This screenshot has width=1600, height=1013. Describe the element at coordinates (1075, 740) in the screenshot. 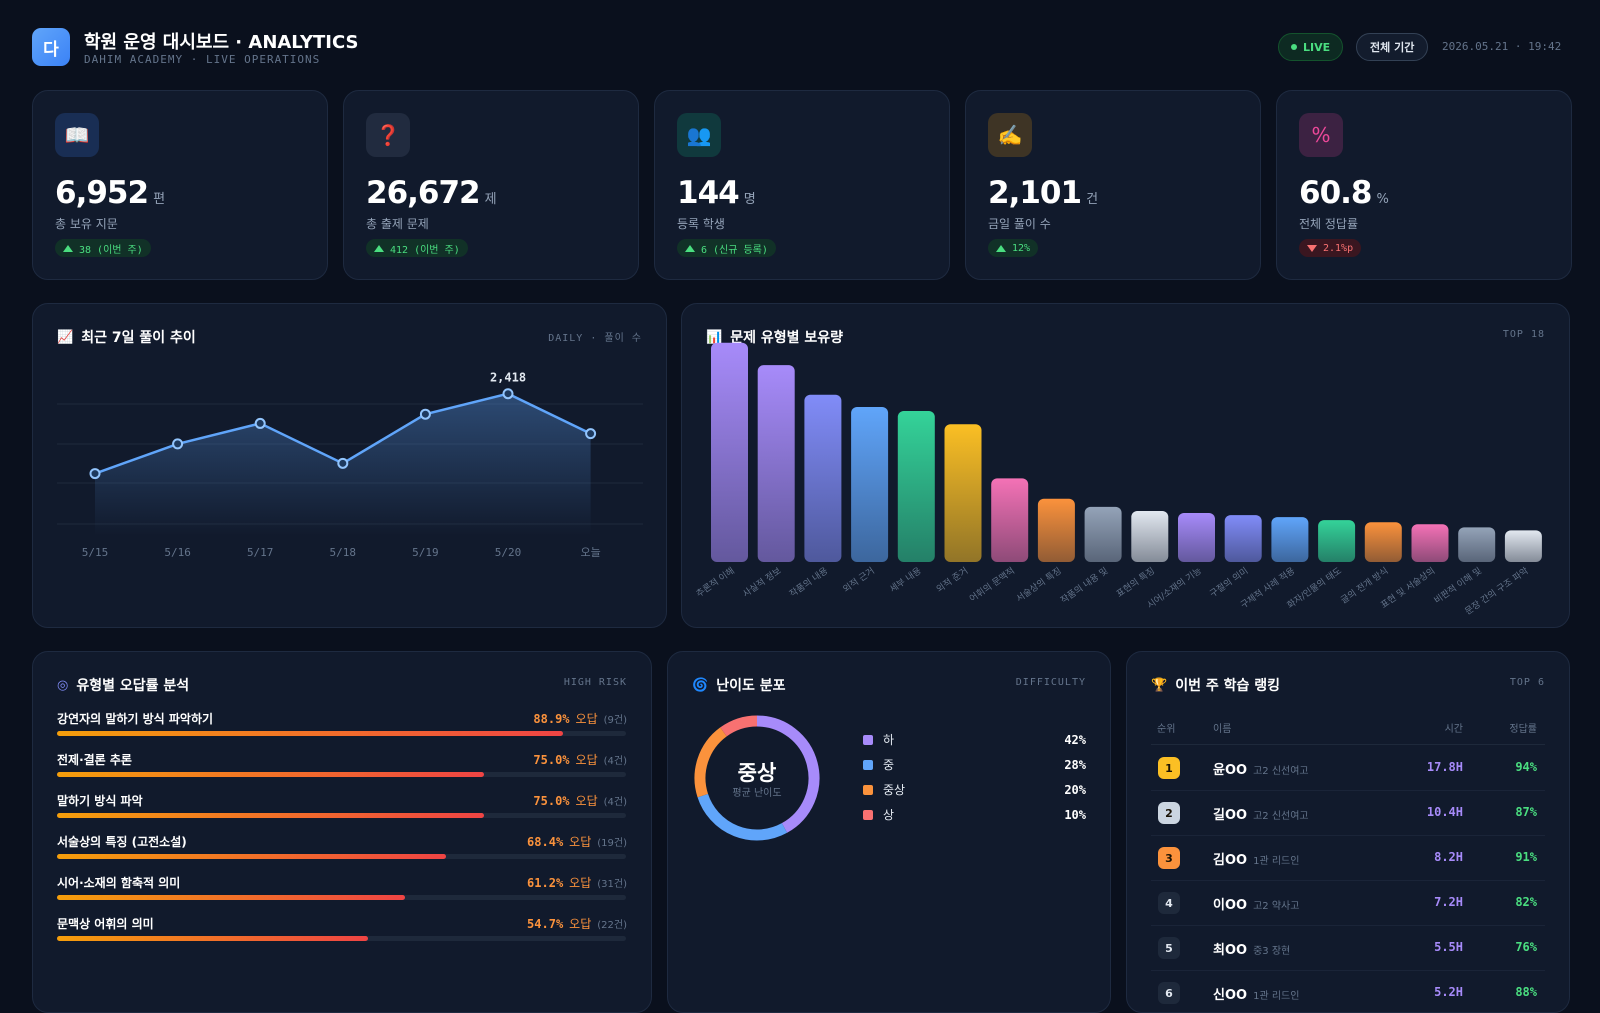

I see `legend-value: 42%` at that location.